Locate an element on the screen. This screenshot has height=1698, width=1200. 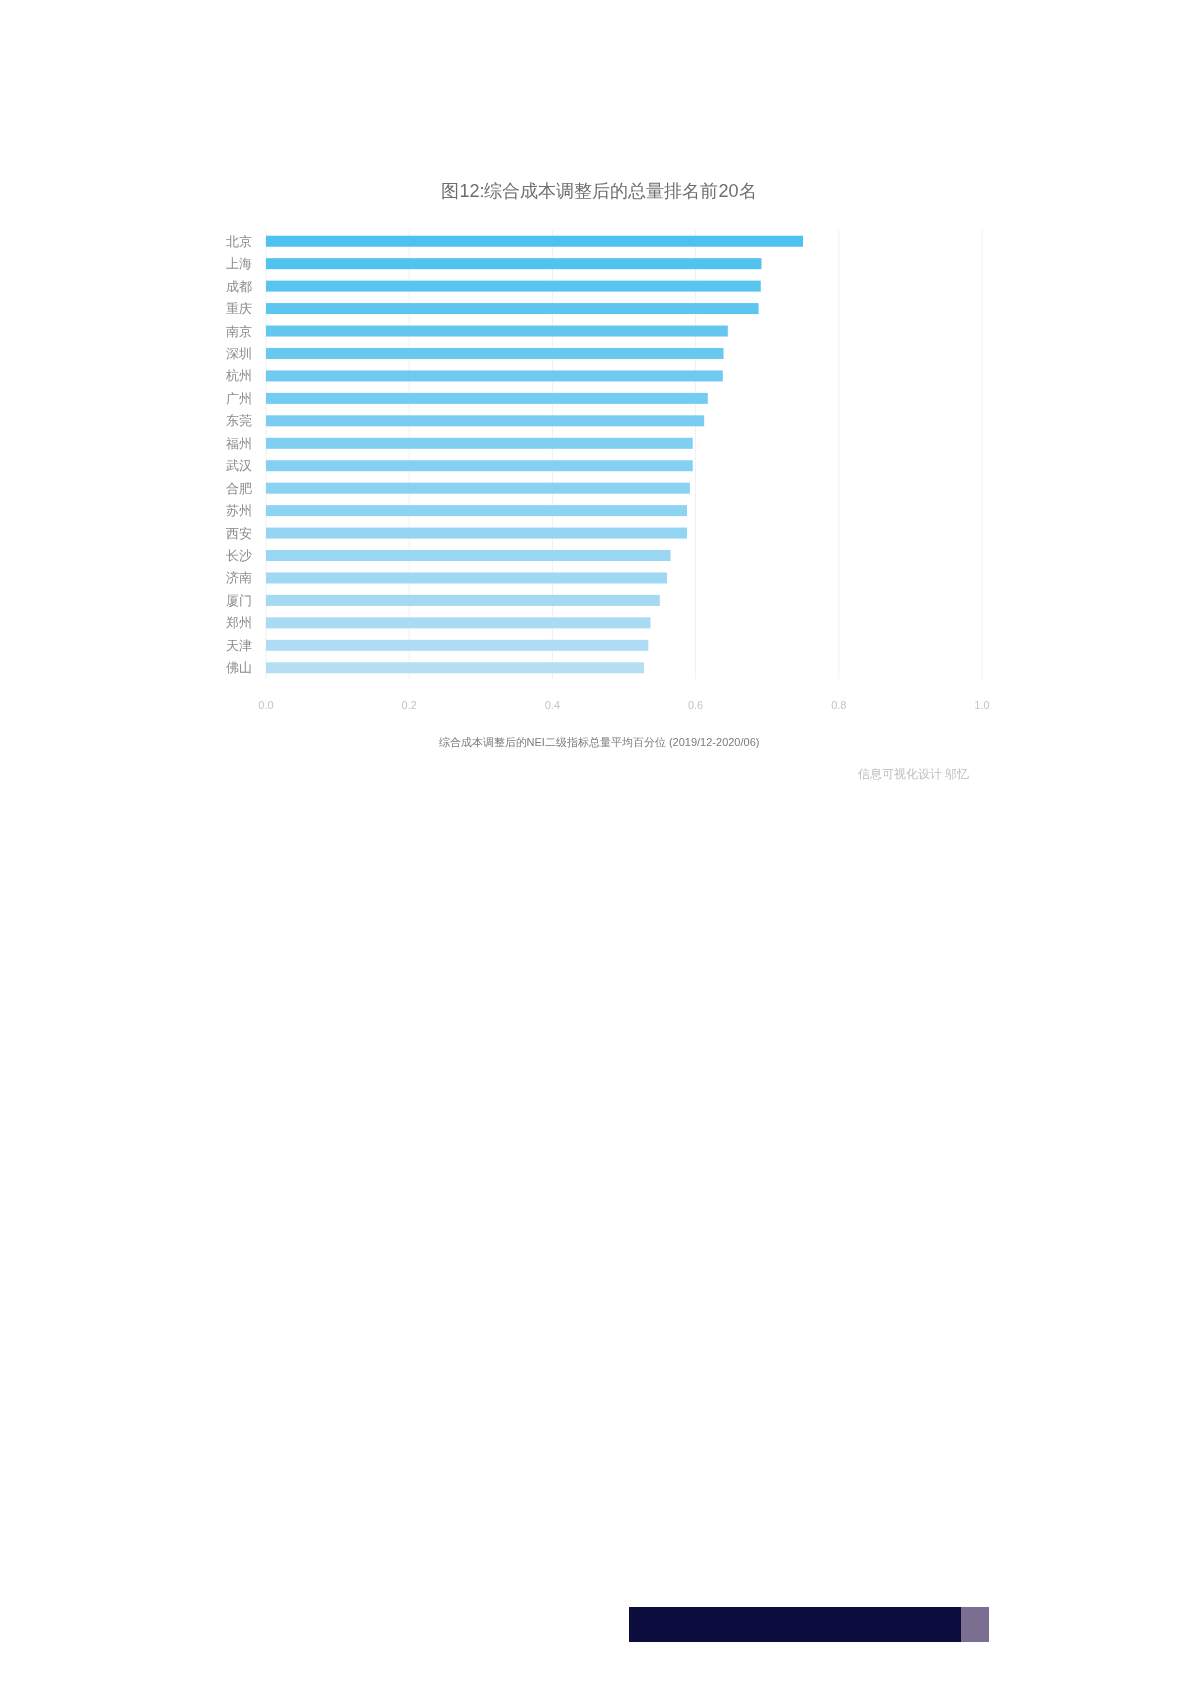
y-tick-label: 东莞 is located at coordinates (239, 421).